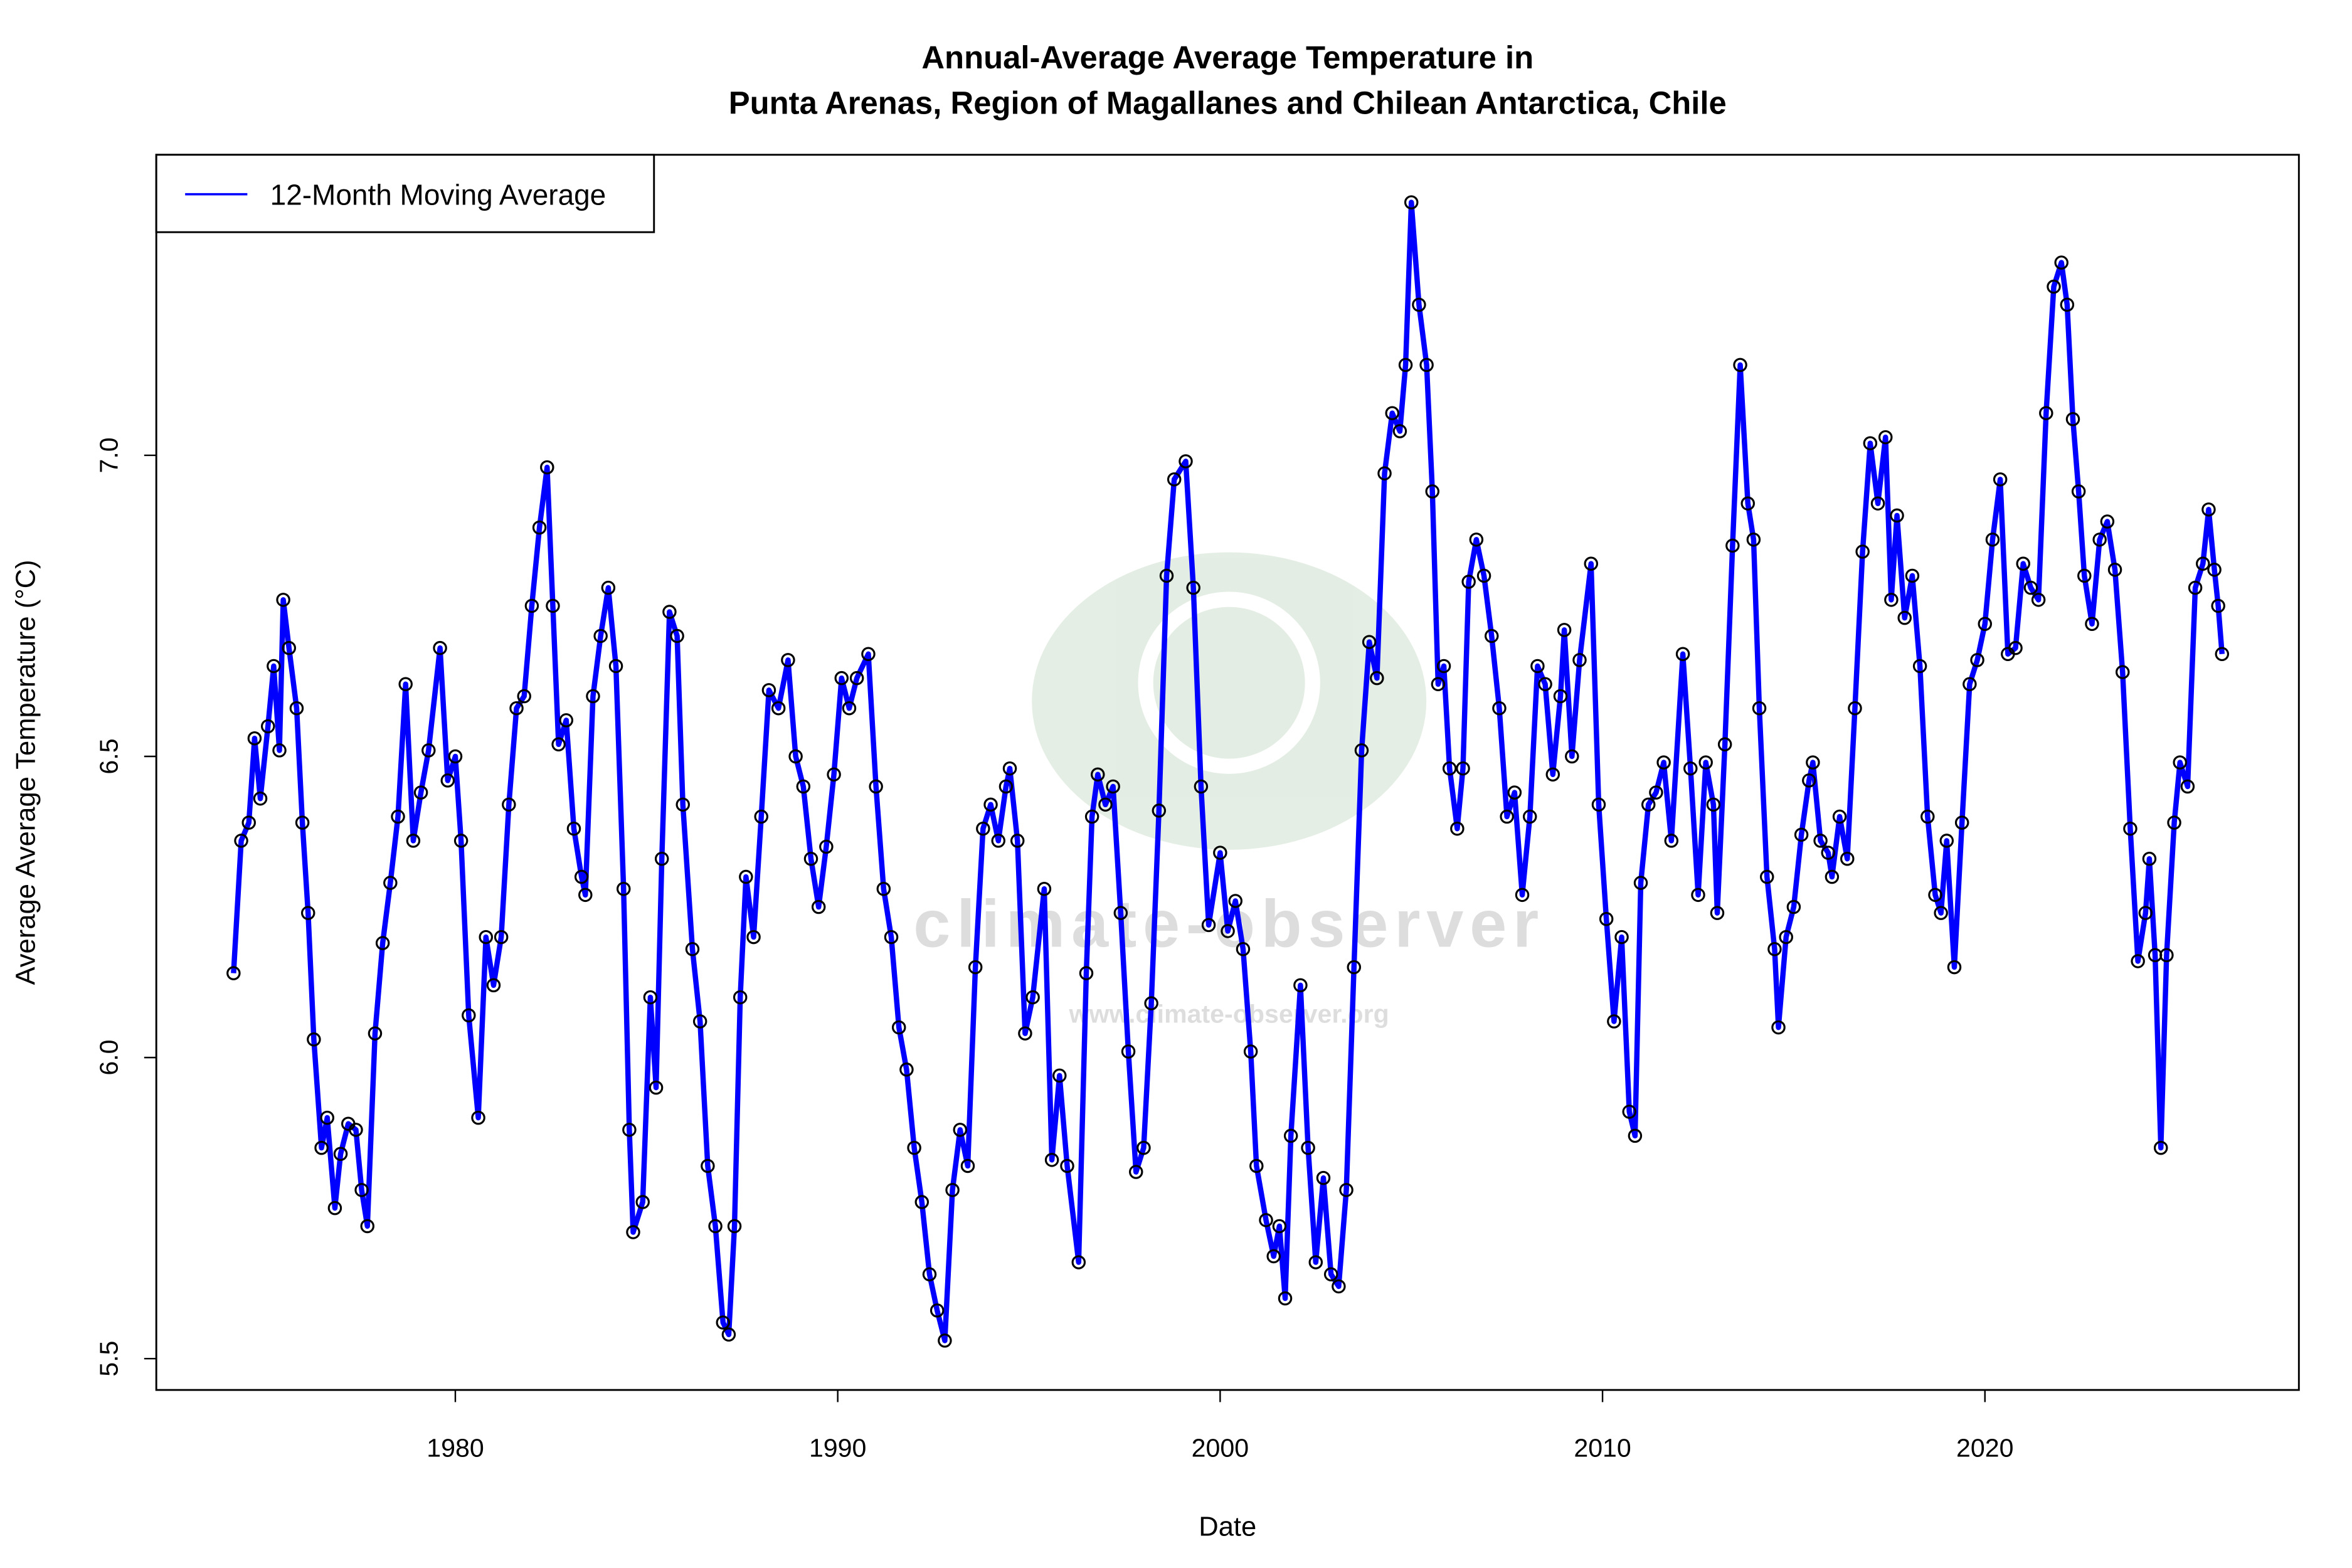 This screenshot has height=1568, width=2352. What do you see at coordinates (1229, 682) in the screenshot?
I see `watermark-globe` at bounding box center [1229, 682].